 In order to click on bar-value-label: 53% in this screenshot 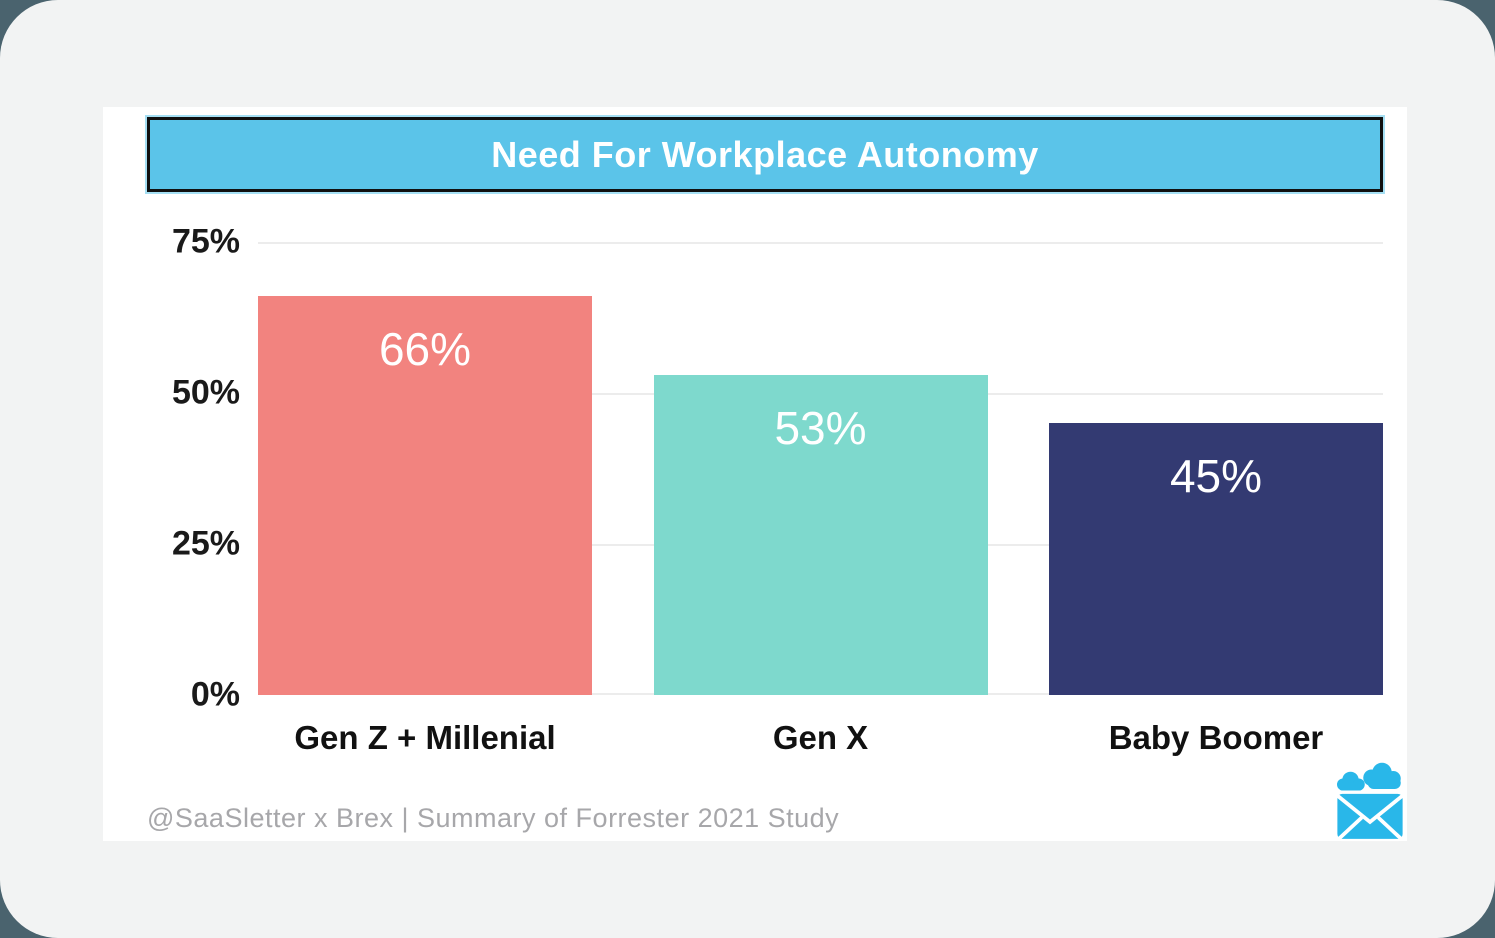, I will do `click(820, 427)`.